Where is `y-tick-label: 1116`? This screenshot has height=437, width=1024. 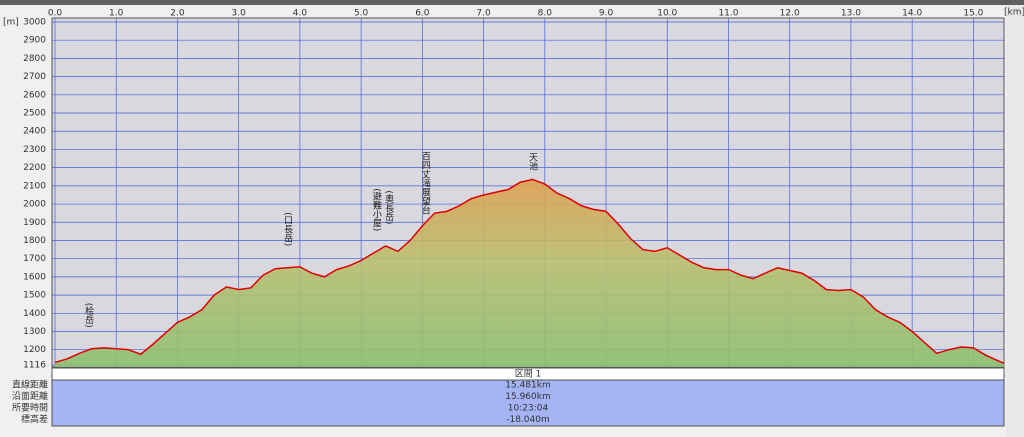 y-tick-label: 1116 is located at coordinates (34, 366).